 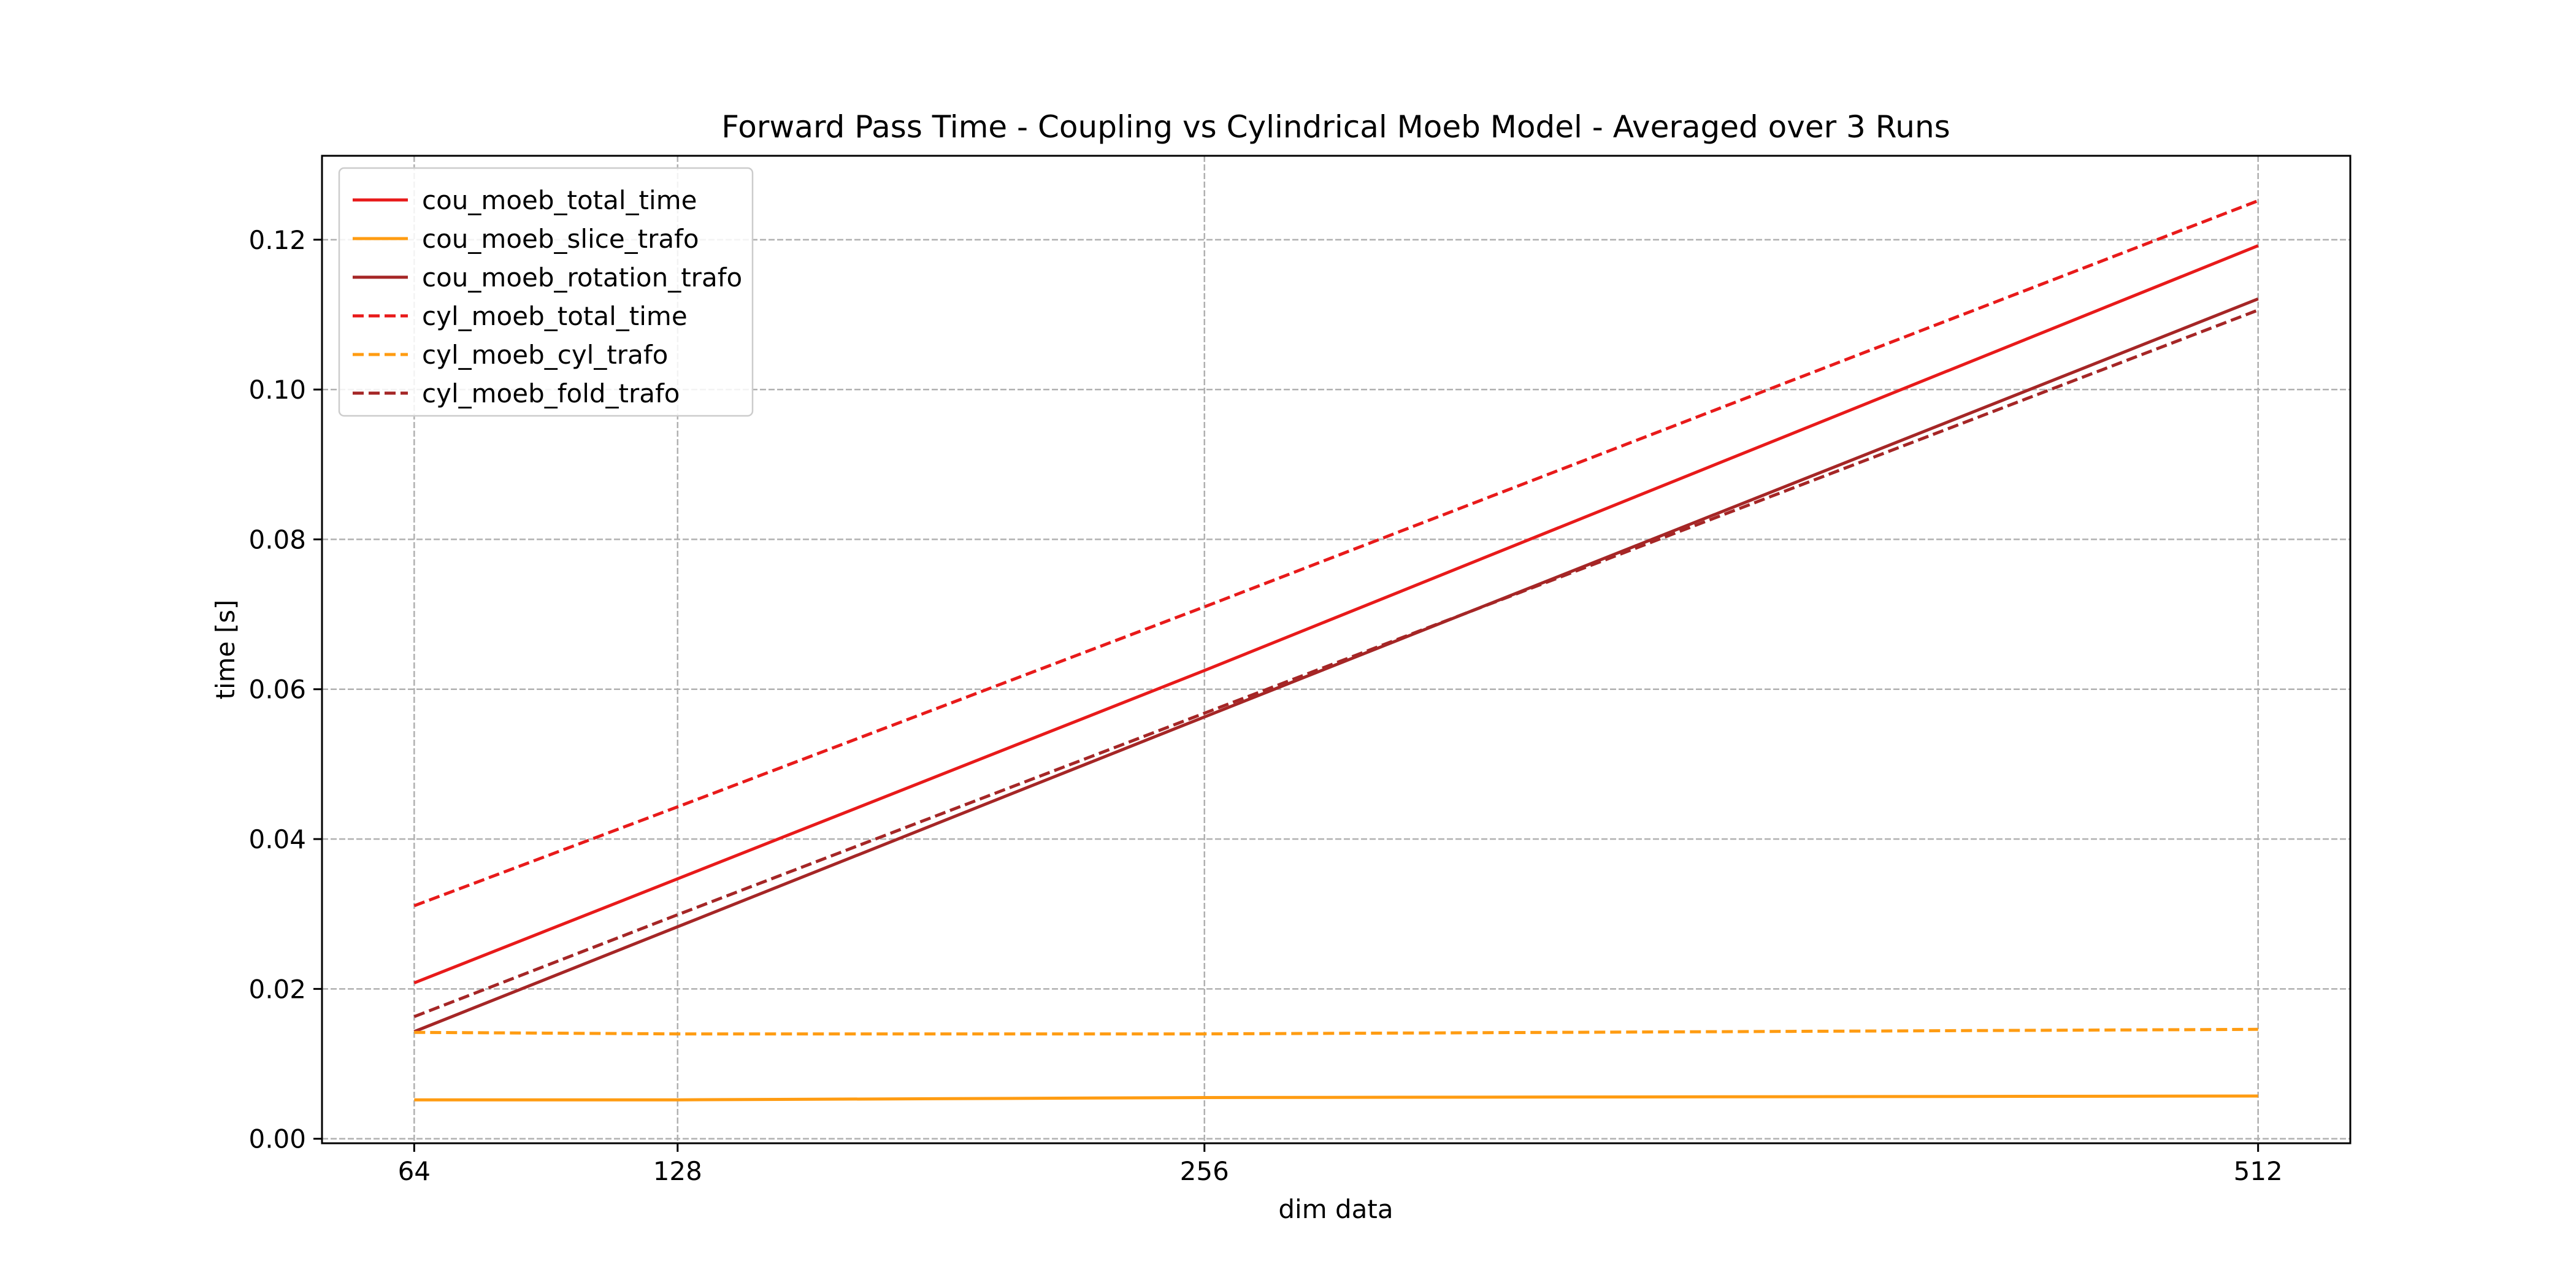 I want to click on series-line-cyl-moeb-cyl-trafo, so click(x=1336, y=1031).